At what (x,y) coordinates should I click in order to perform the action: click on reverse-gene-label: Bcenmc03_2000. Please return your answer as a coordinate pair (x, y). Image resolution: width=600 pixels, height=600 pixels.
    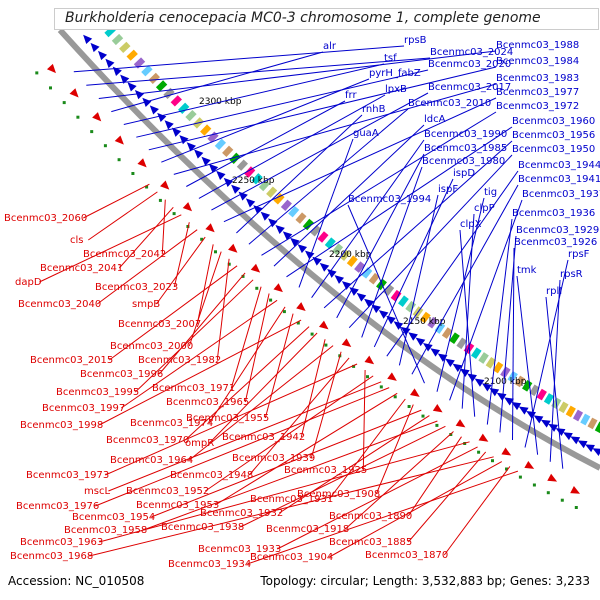
    Looking at the image, I should click on (151, 346).